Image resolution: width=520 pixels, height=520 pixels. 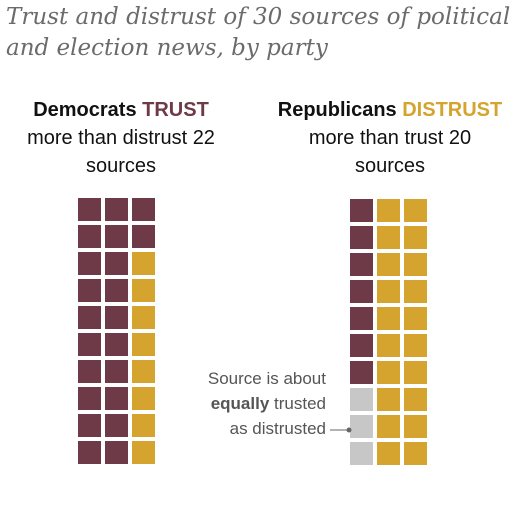 I want to click on republicans-subtitle: more than trust 20, so click(x=390, y=138).